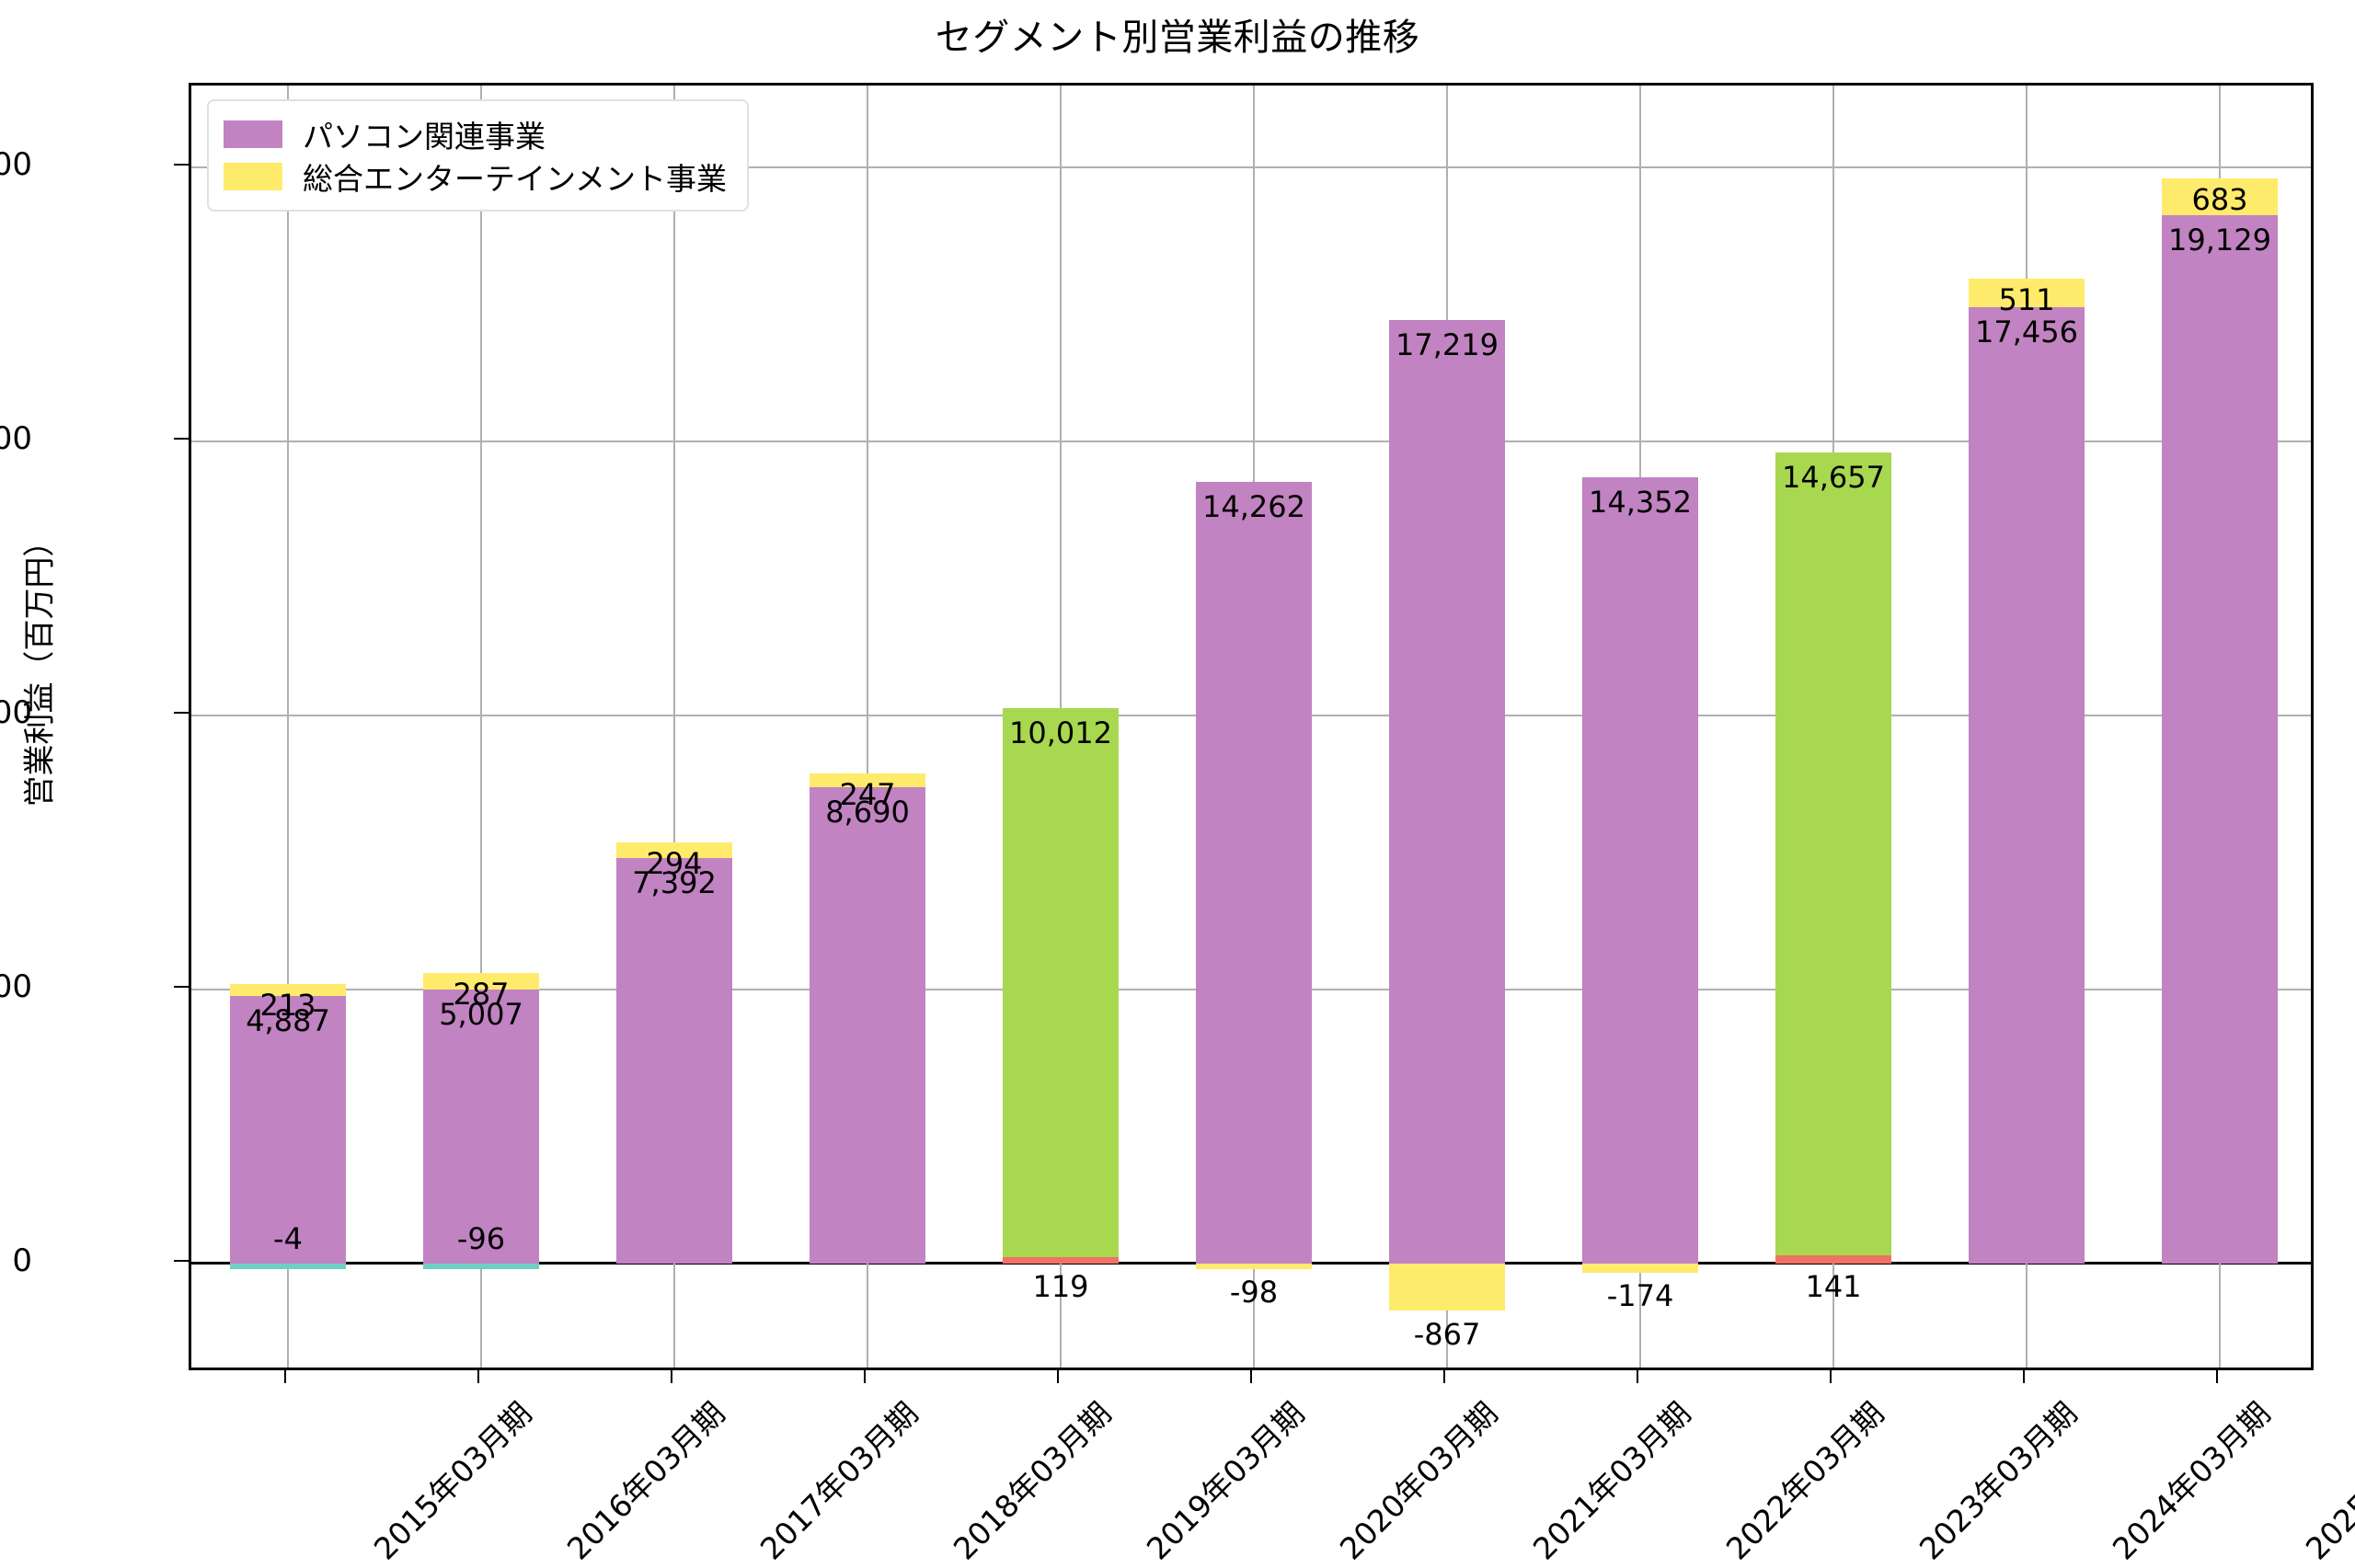 This screenshot has height=1568, width=2355. What do you see at coordinates (2027, 331) in the screenshot?
I see `bar-value-label-main: 17,456` at bounding box center [2027, 331].